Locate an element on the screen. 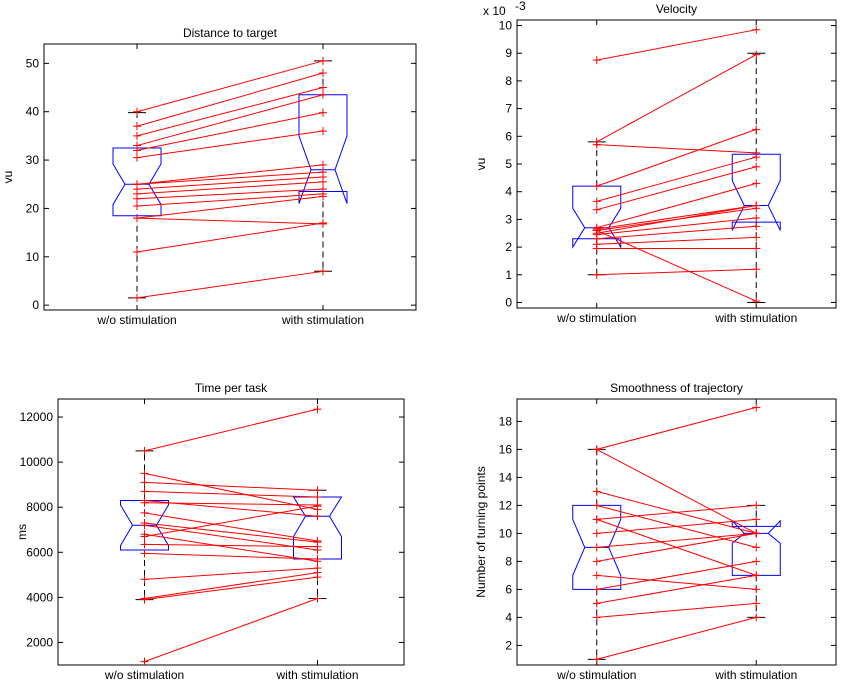 The height and width of the screenshot is (684, 851). panel-2-ylabel: vu is located at coordinates (481, 164).